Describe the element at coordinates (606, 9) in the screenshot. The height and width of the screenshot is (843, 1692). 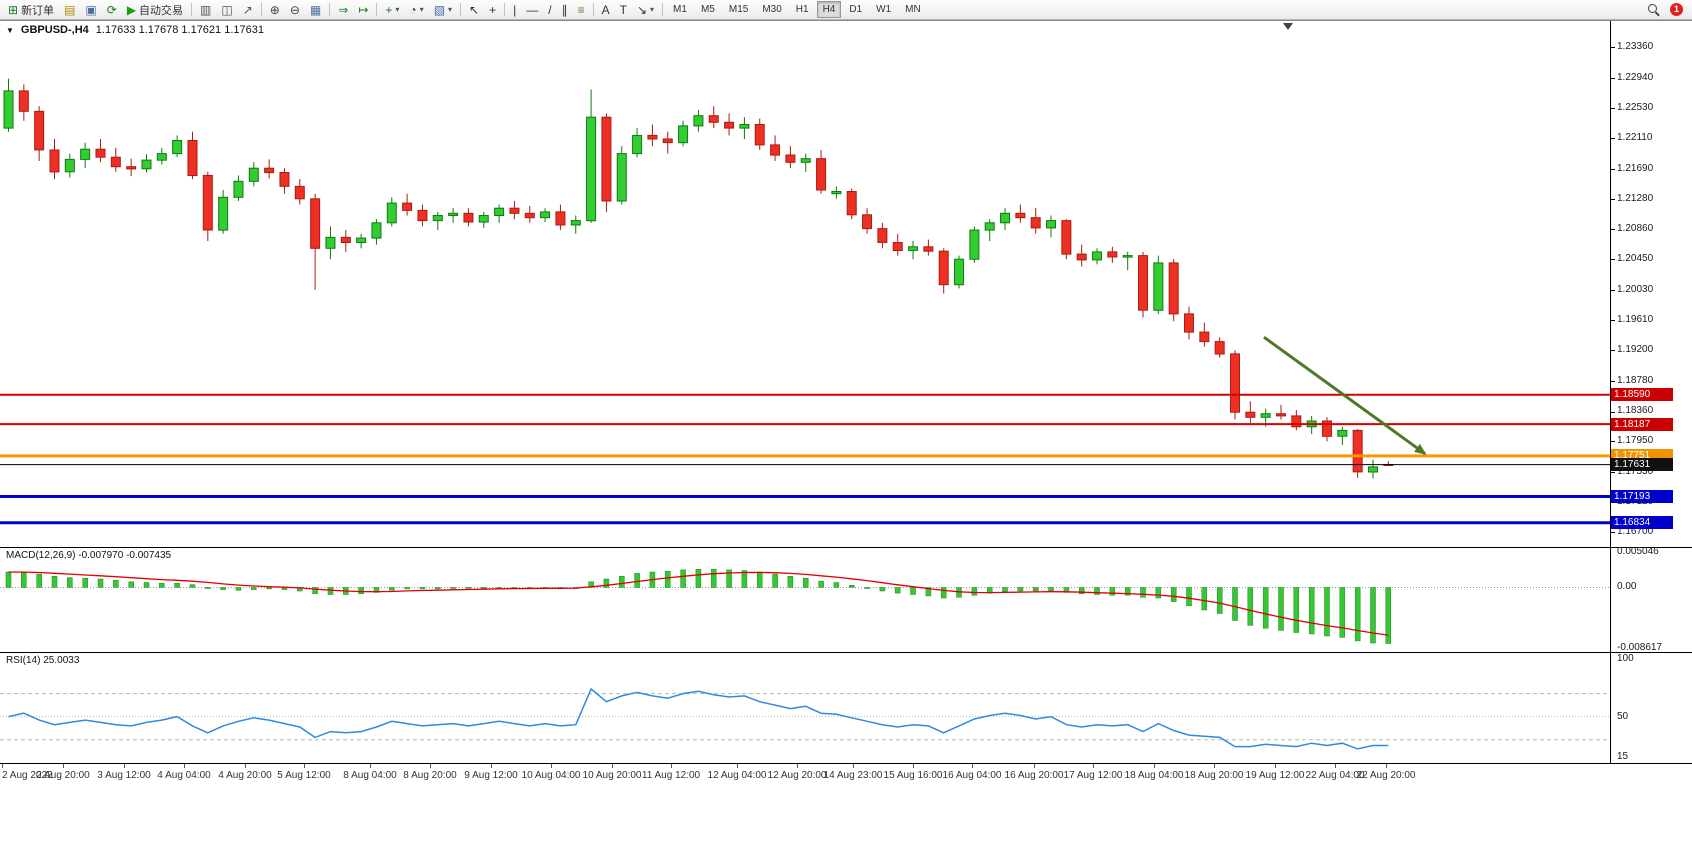
I see `text-button: A` at that location.